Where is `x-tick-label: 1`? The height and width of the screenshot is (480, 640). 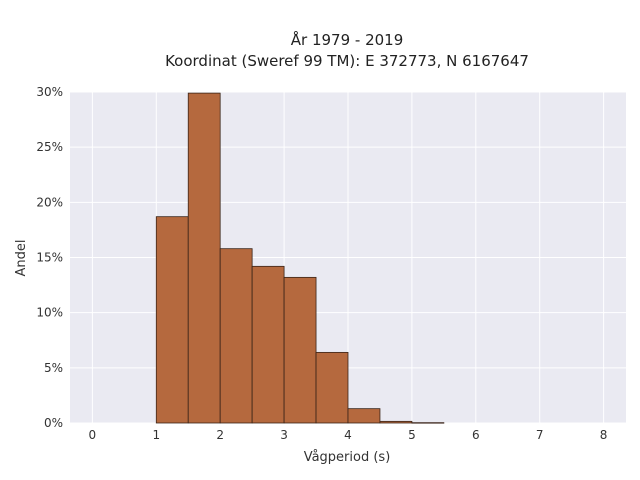
x-tick-label: 1 is located at coordinates (156, 435).